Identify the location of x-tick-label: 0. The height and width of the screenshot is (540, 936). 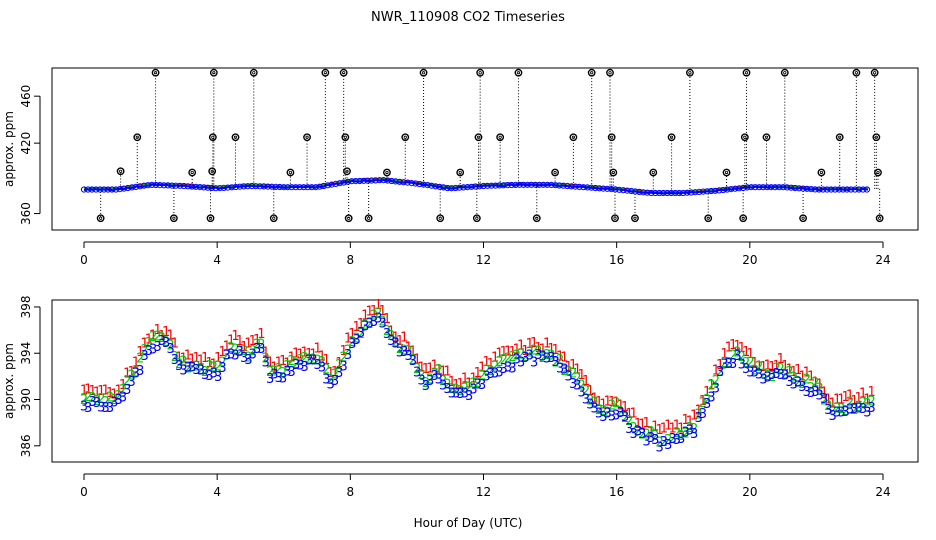
(84, 492).